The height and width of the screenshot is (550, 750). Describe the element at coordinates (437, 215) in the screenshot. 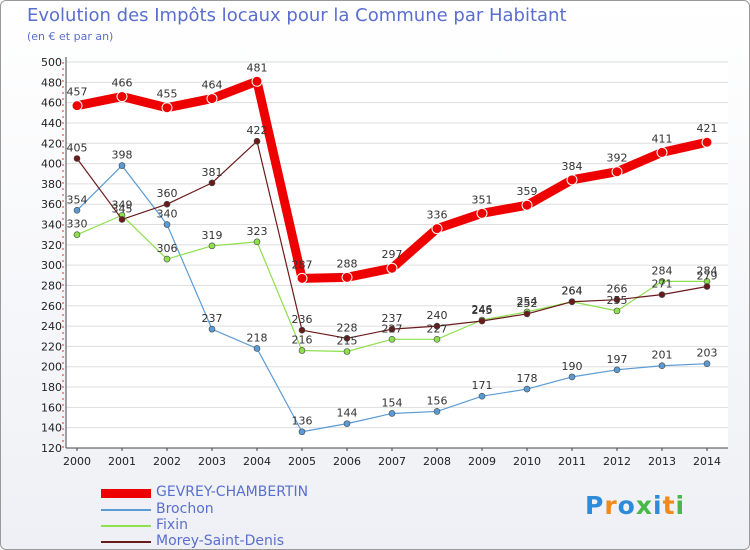

I see `data-label: 336` at that location.